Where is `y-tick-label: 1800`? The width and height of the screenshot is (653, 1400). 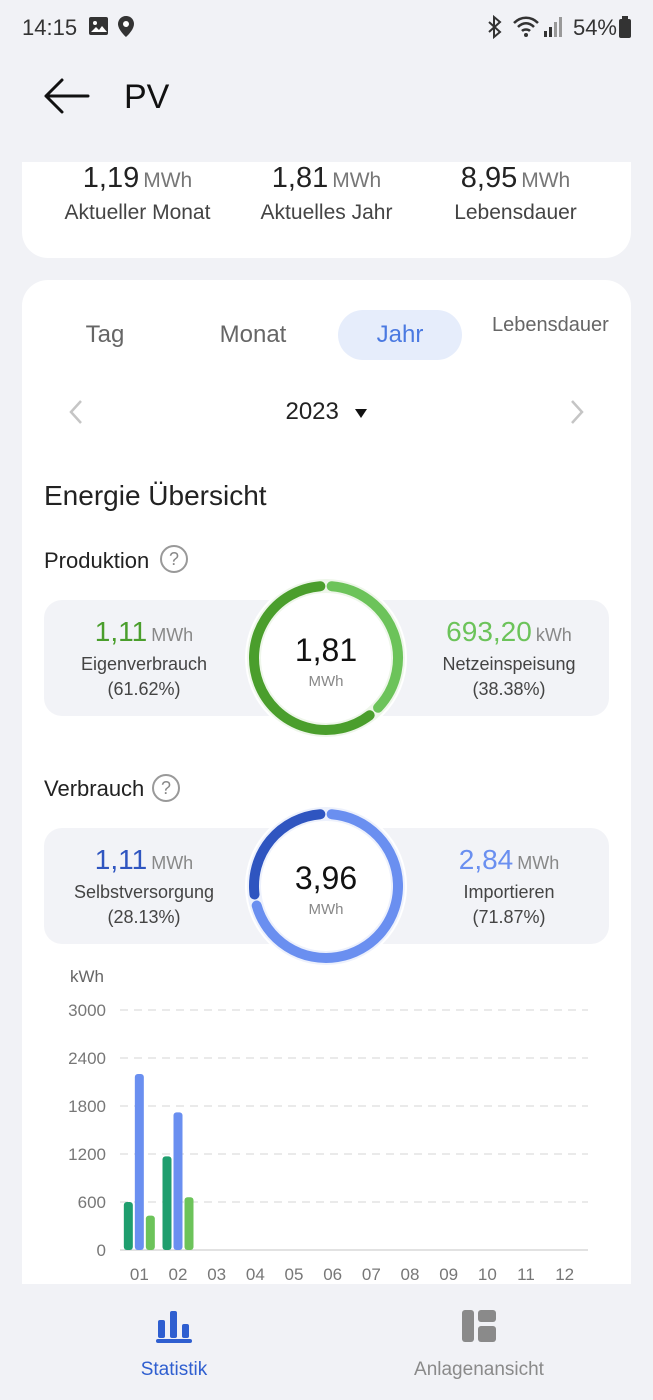
y-tick-label: 1800 is located at coordinates (87, 1106).